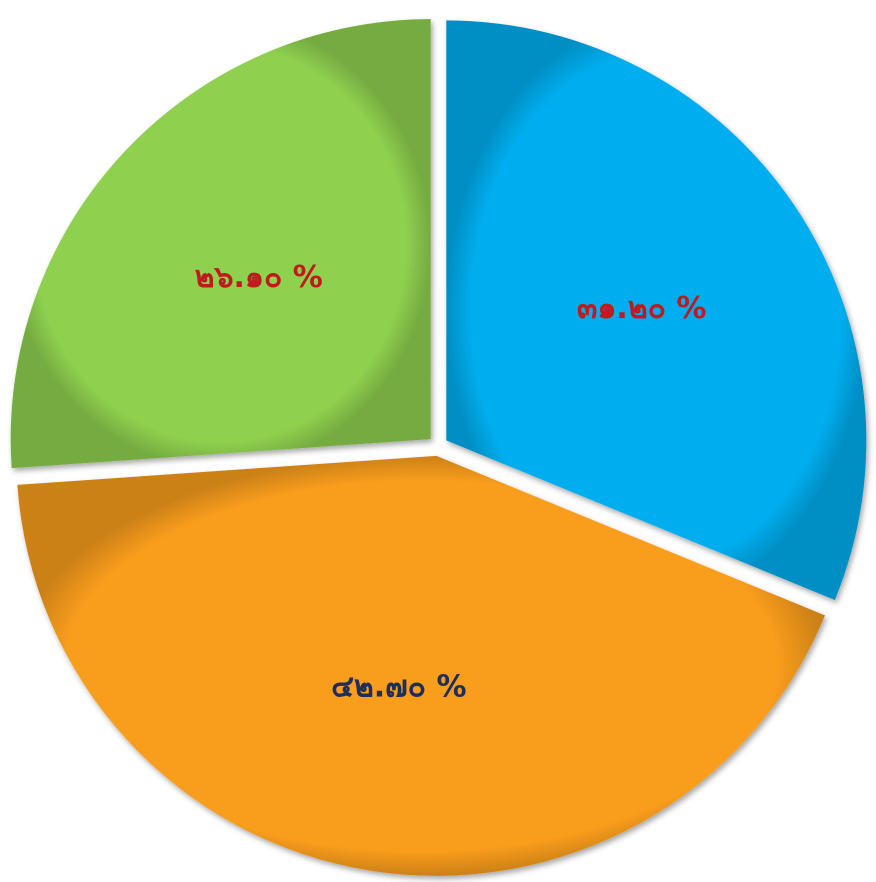 This screenshot has height=882, width=876. What do you see at coordinates (398, 687) in the screenshot?
I see `pie-slice-label-1: ๔๒.๗๐ %` at bounding box center [398, 687].